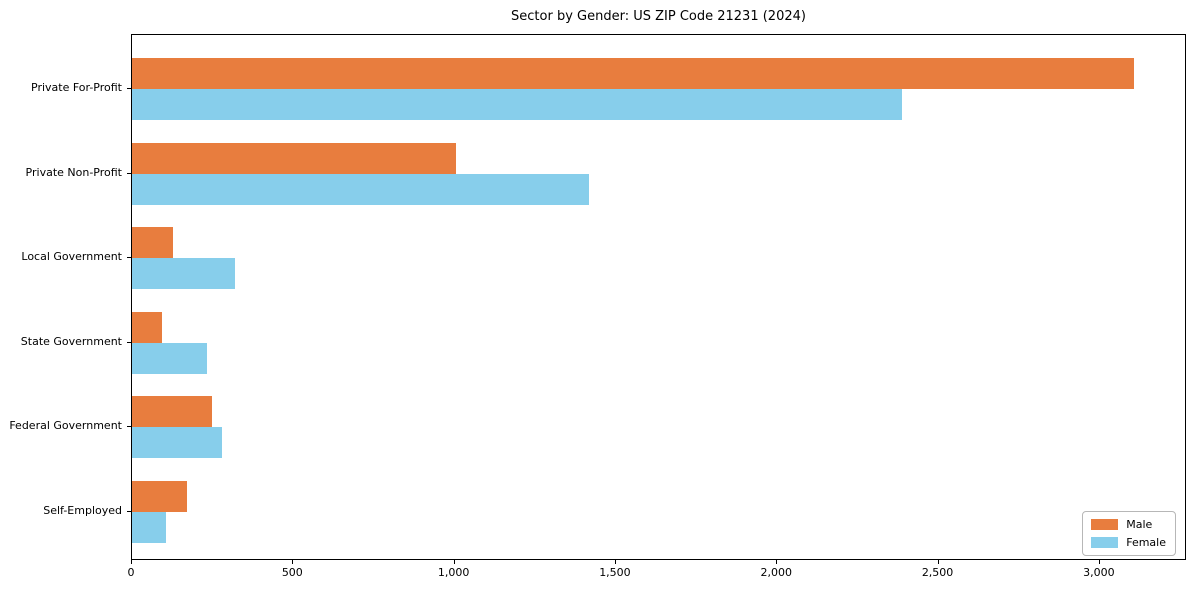  Describe the element at coordinates (292, 572) in the screenshot. I see `x-tick-label: 500` at that location.